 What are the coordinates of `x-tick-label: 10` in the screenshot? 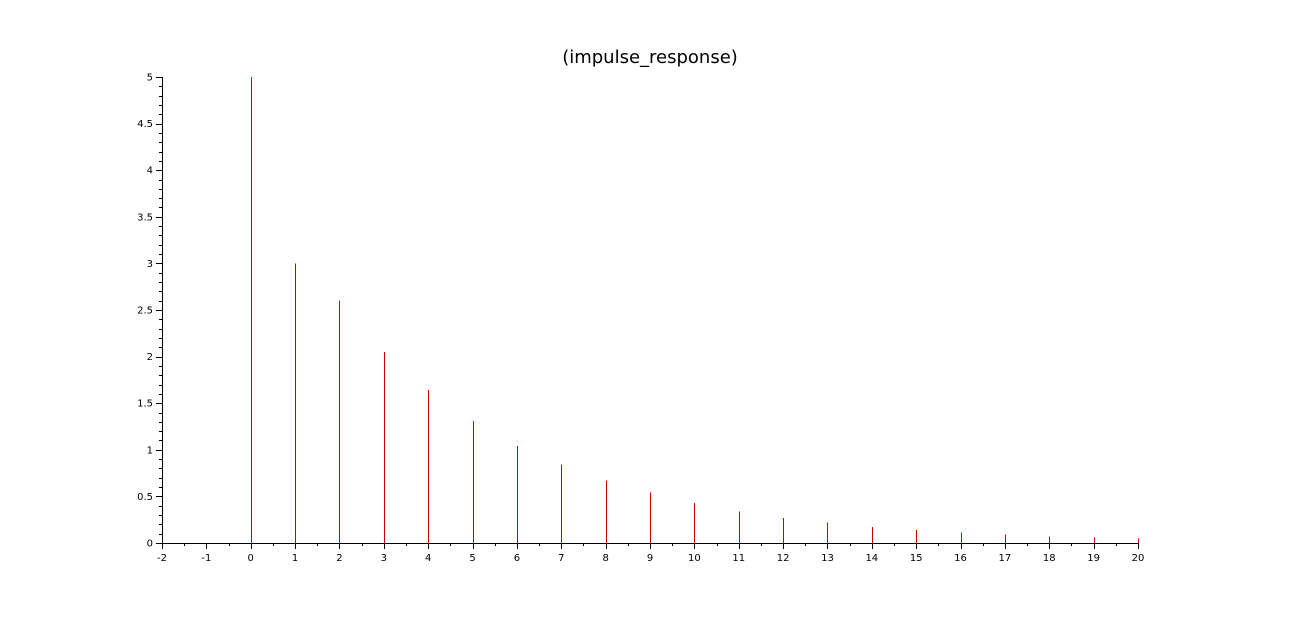 It's located at (694, 558).